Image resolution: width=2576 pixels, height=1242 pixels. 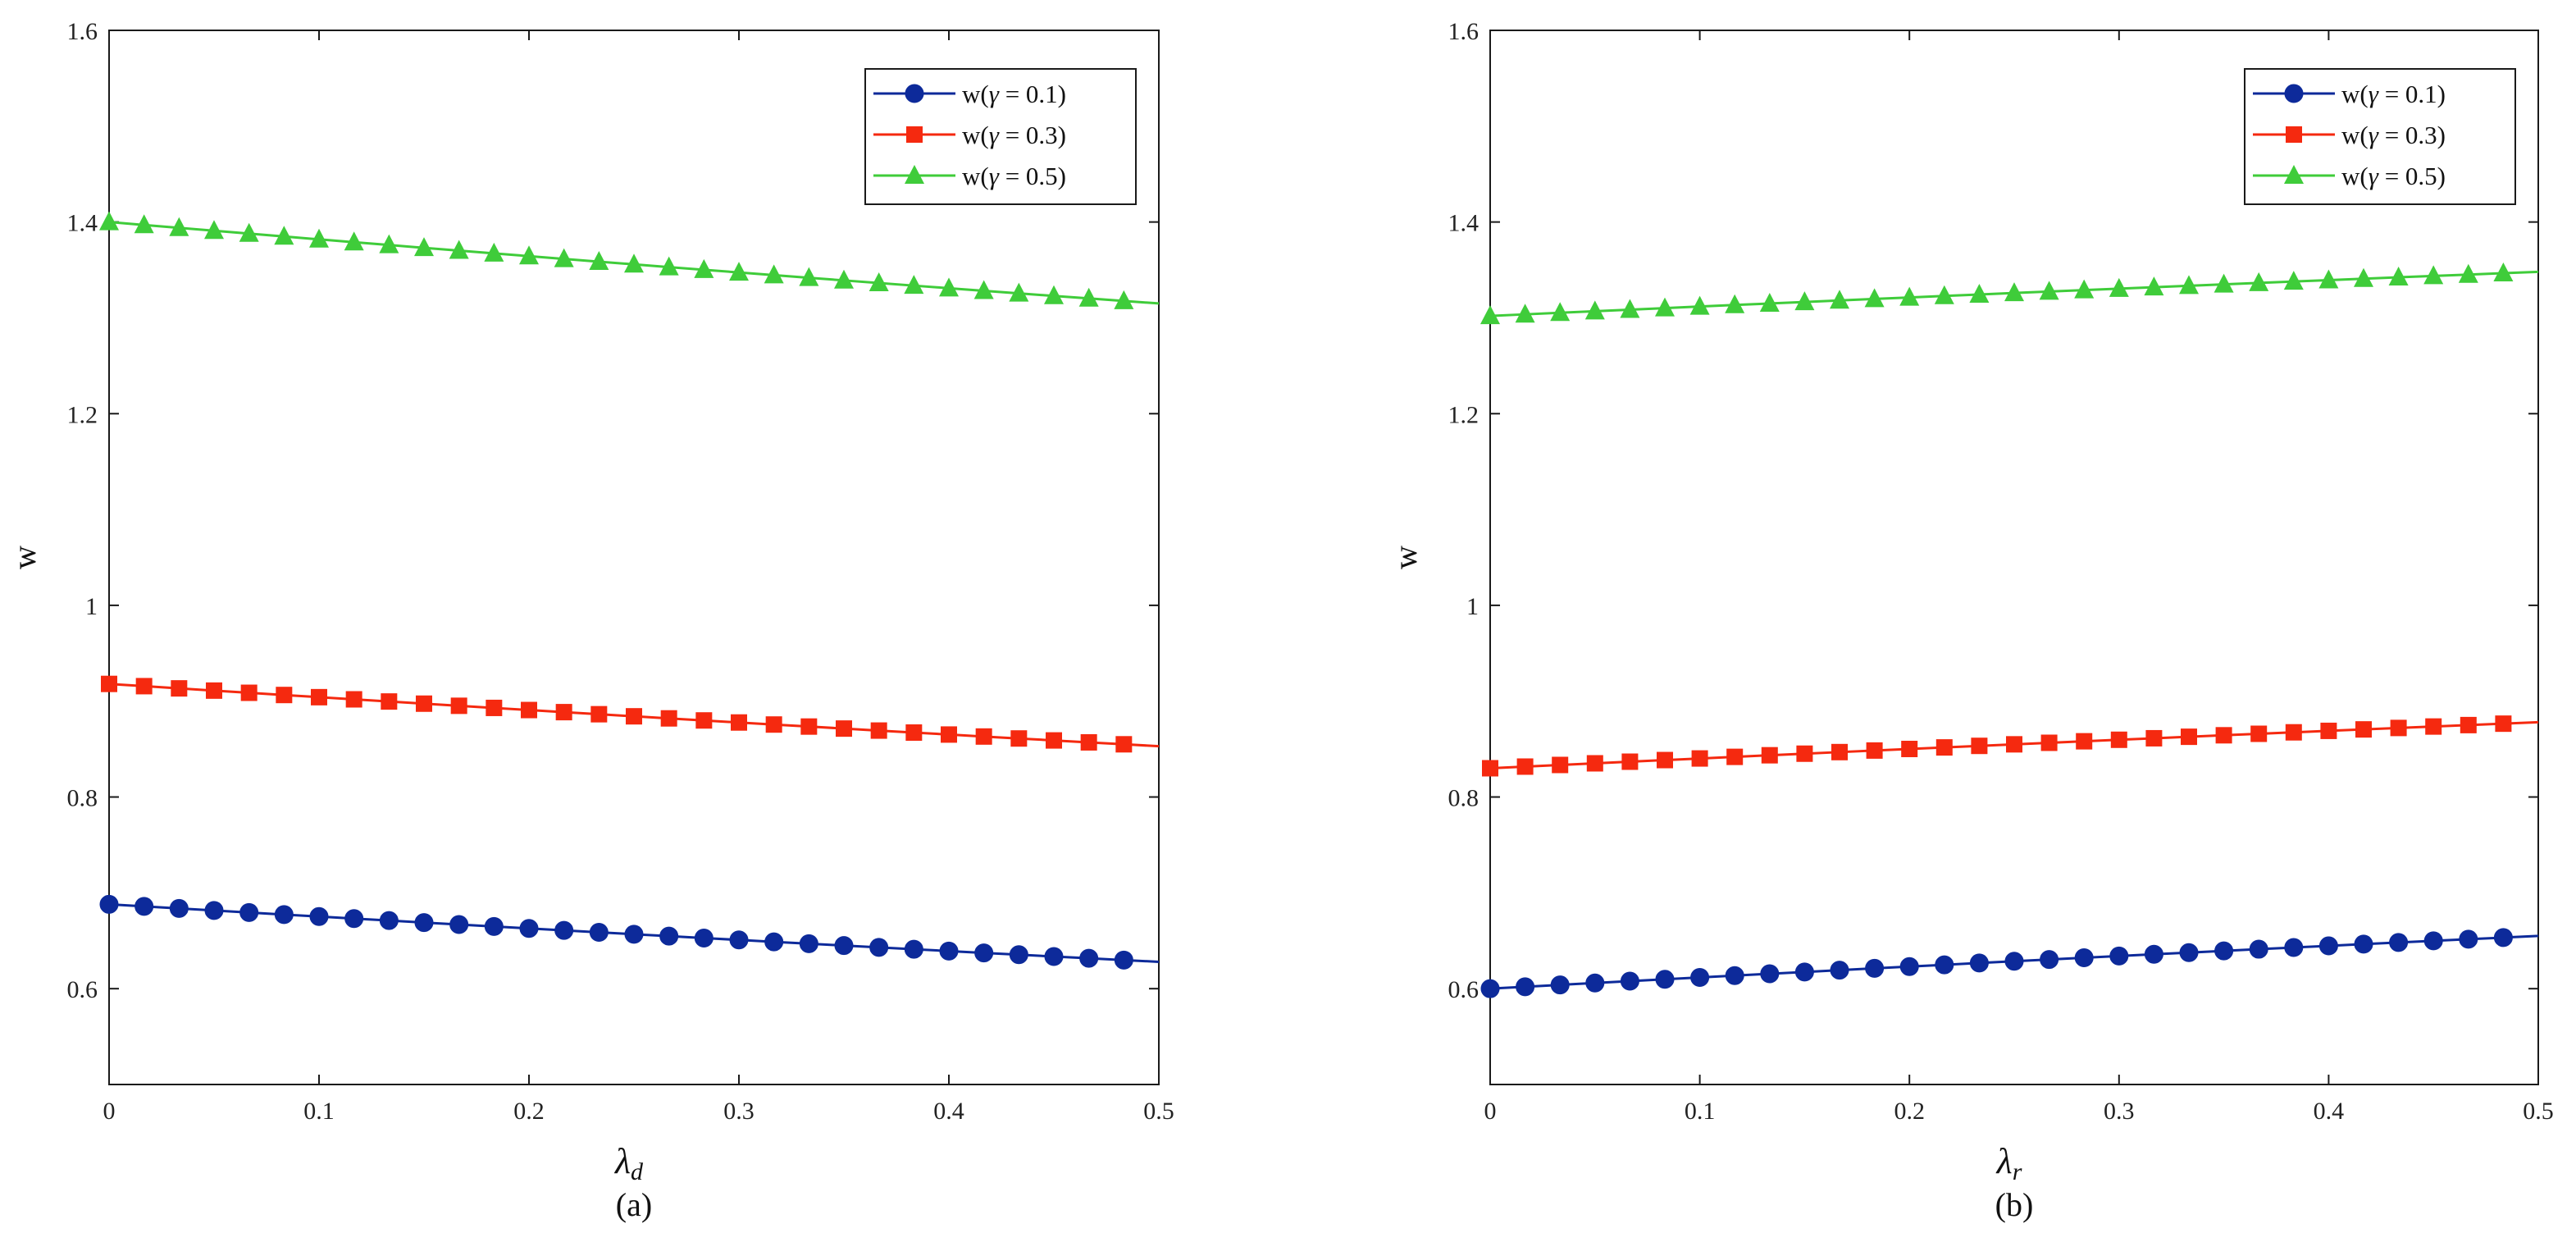 I want to click on y-axis-label: w, so click(x=1405, y=557).